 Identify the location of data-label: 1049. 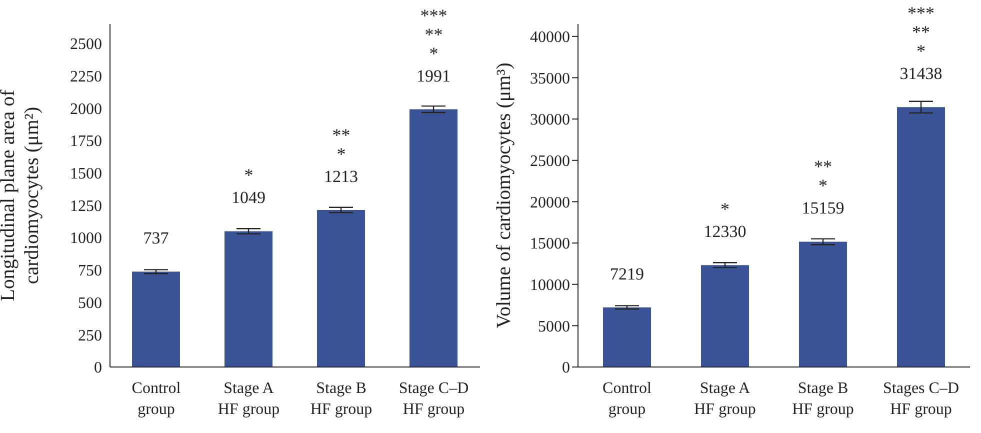
(249, 198).